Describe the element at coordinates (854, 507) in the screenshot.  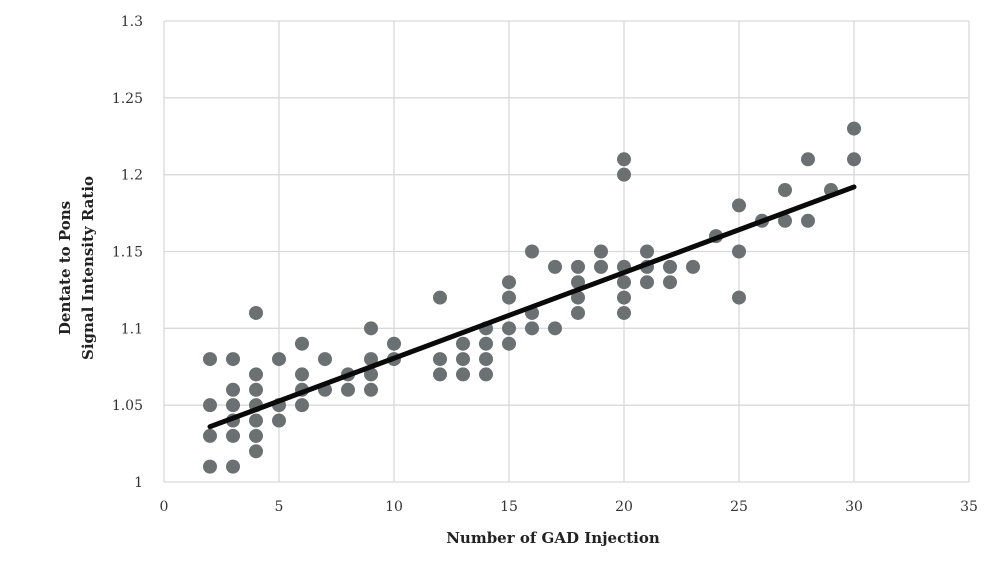
I see `x-tick-label: 30` at that location.